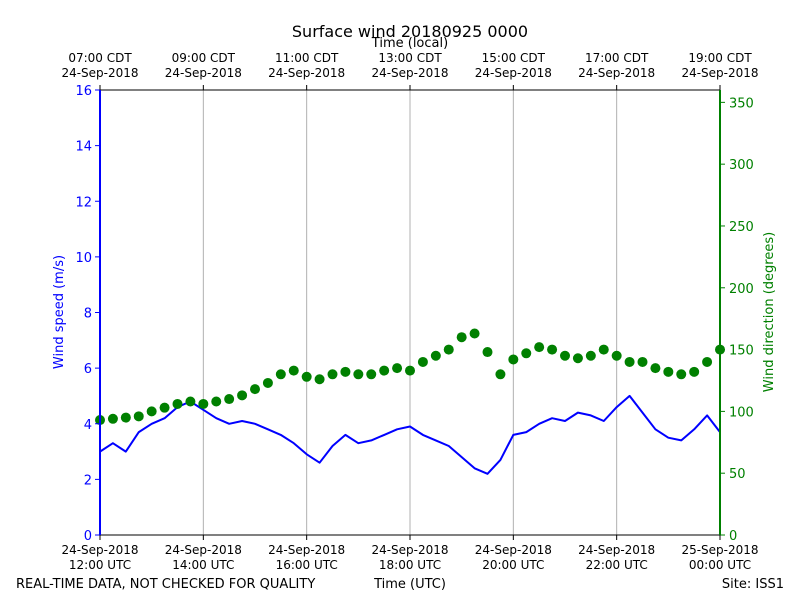 Image resolution: width=800 pixels, height=600 pixels. Describe the element at coordinates (741, 165) in the screenshot. I see `right-tick-label: 300` at that location.